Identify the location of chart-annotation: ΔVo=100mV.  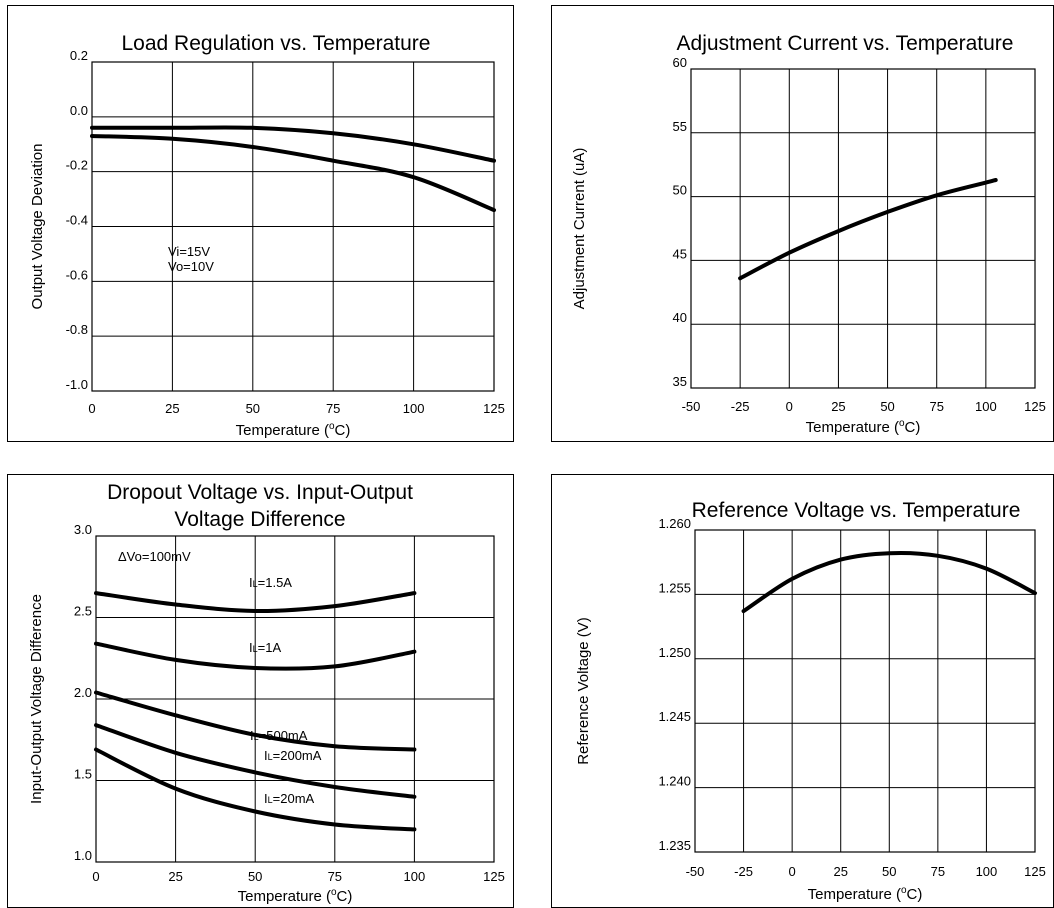
(154, 556).